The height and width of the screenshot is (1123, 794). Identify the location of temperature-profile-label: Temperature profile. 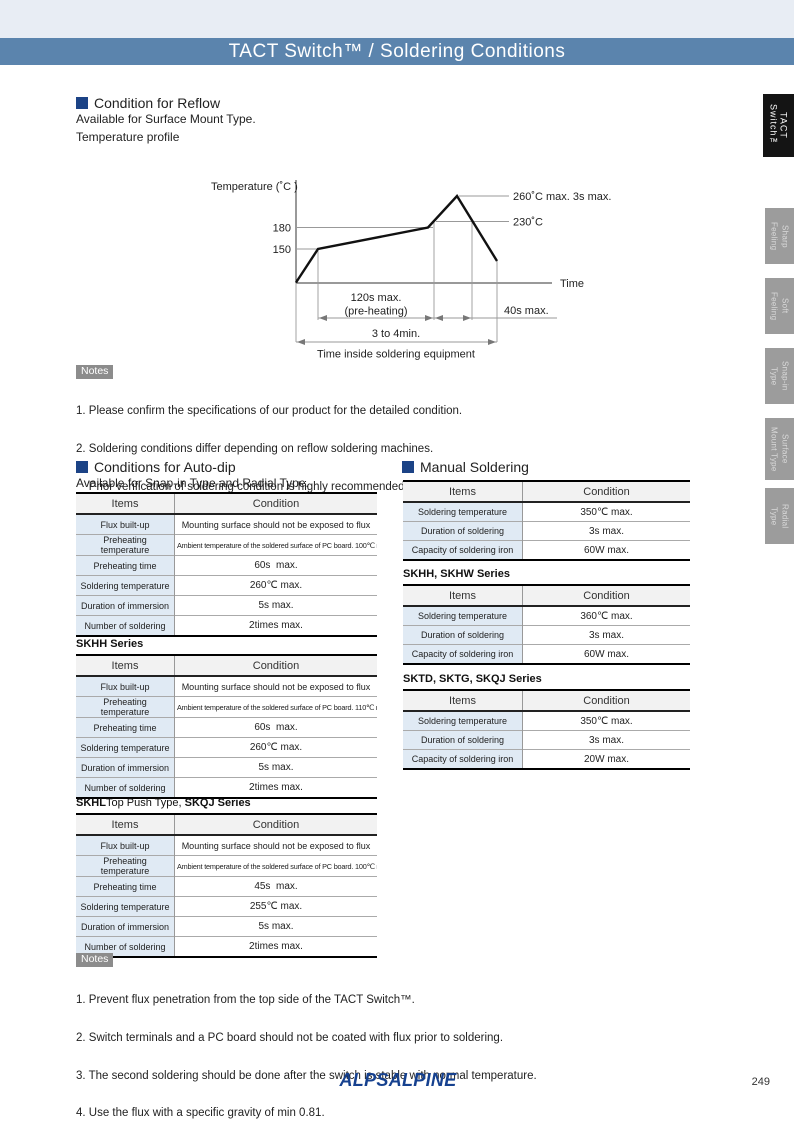
(128, 137).